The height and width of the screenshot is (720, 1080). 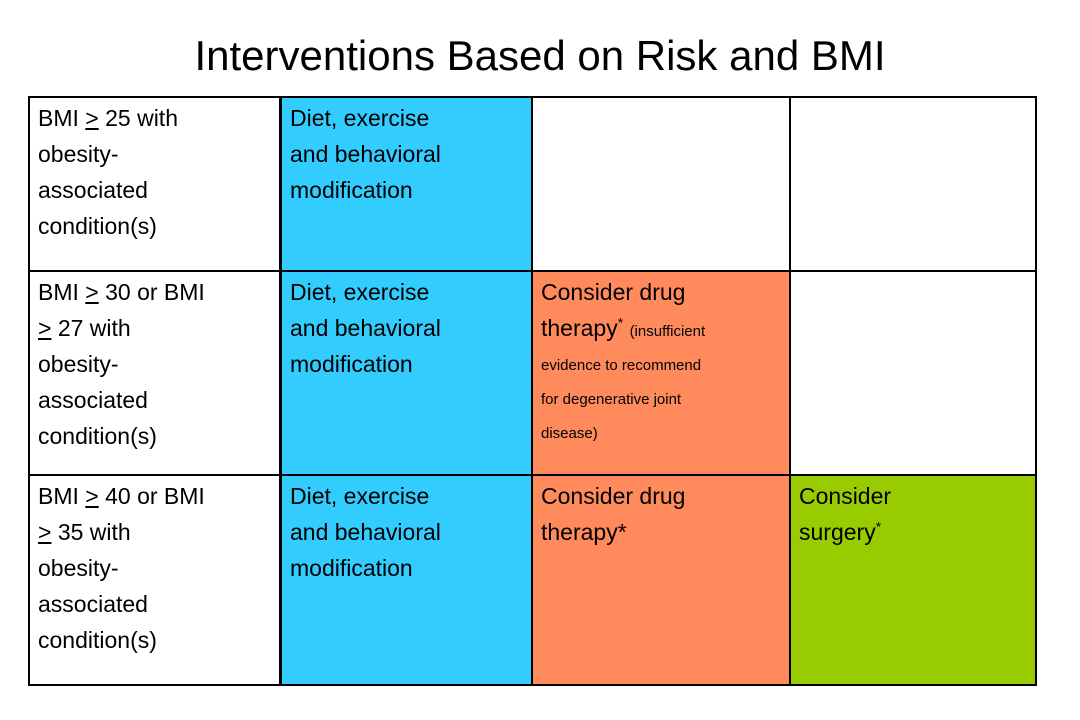 I want to click on criteria-line: BMI > 30 or BMI, so click(x=121, y=292).